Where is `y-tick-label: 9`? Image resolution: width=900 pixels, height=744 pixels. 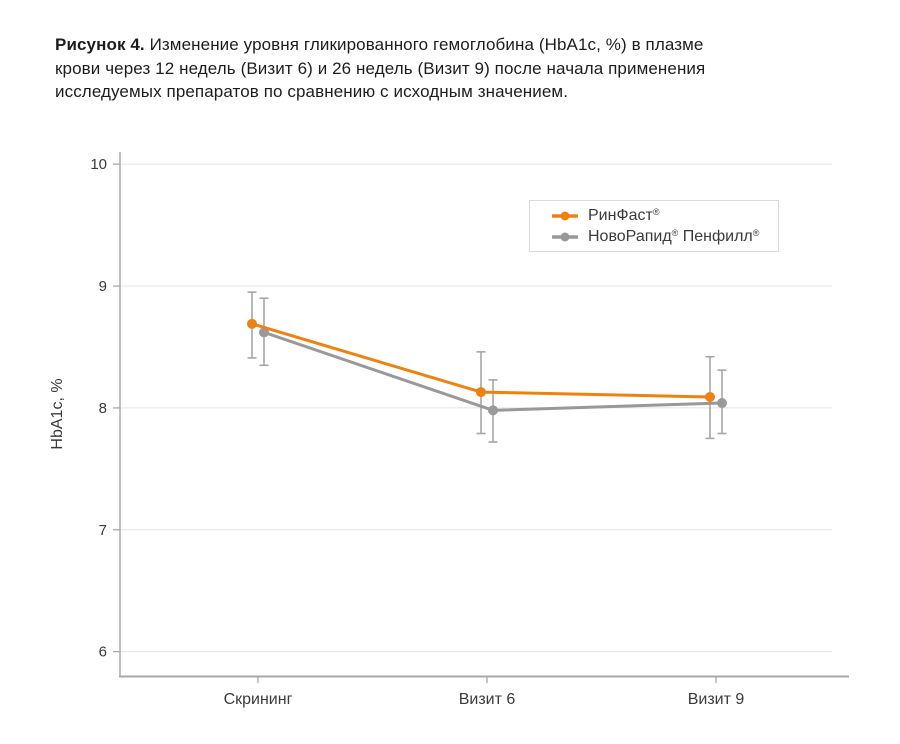
y-tick-label: 9 is located at coordinates (103, 286).